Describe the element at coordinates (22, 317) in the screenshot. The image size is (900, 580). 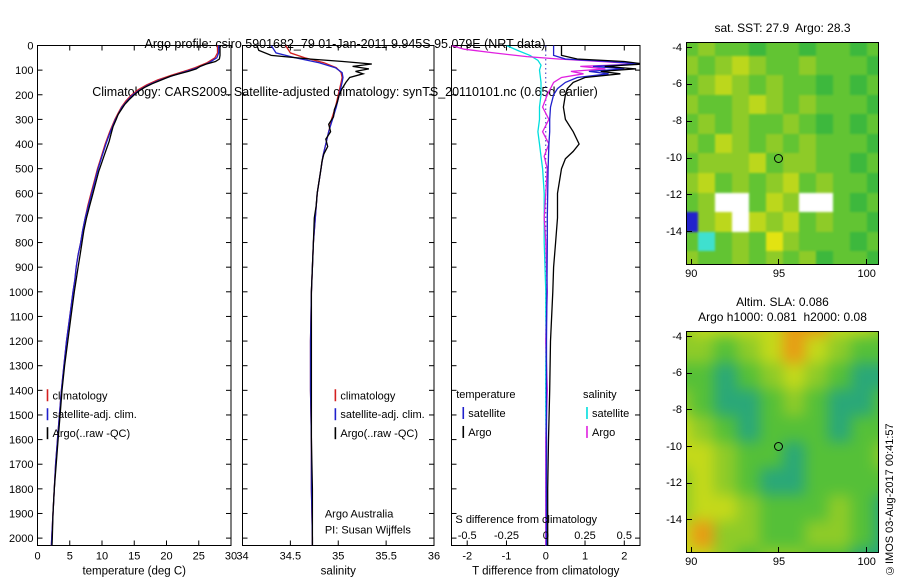
I see `svg-text: 1100` at that location.